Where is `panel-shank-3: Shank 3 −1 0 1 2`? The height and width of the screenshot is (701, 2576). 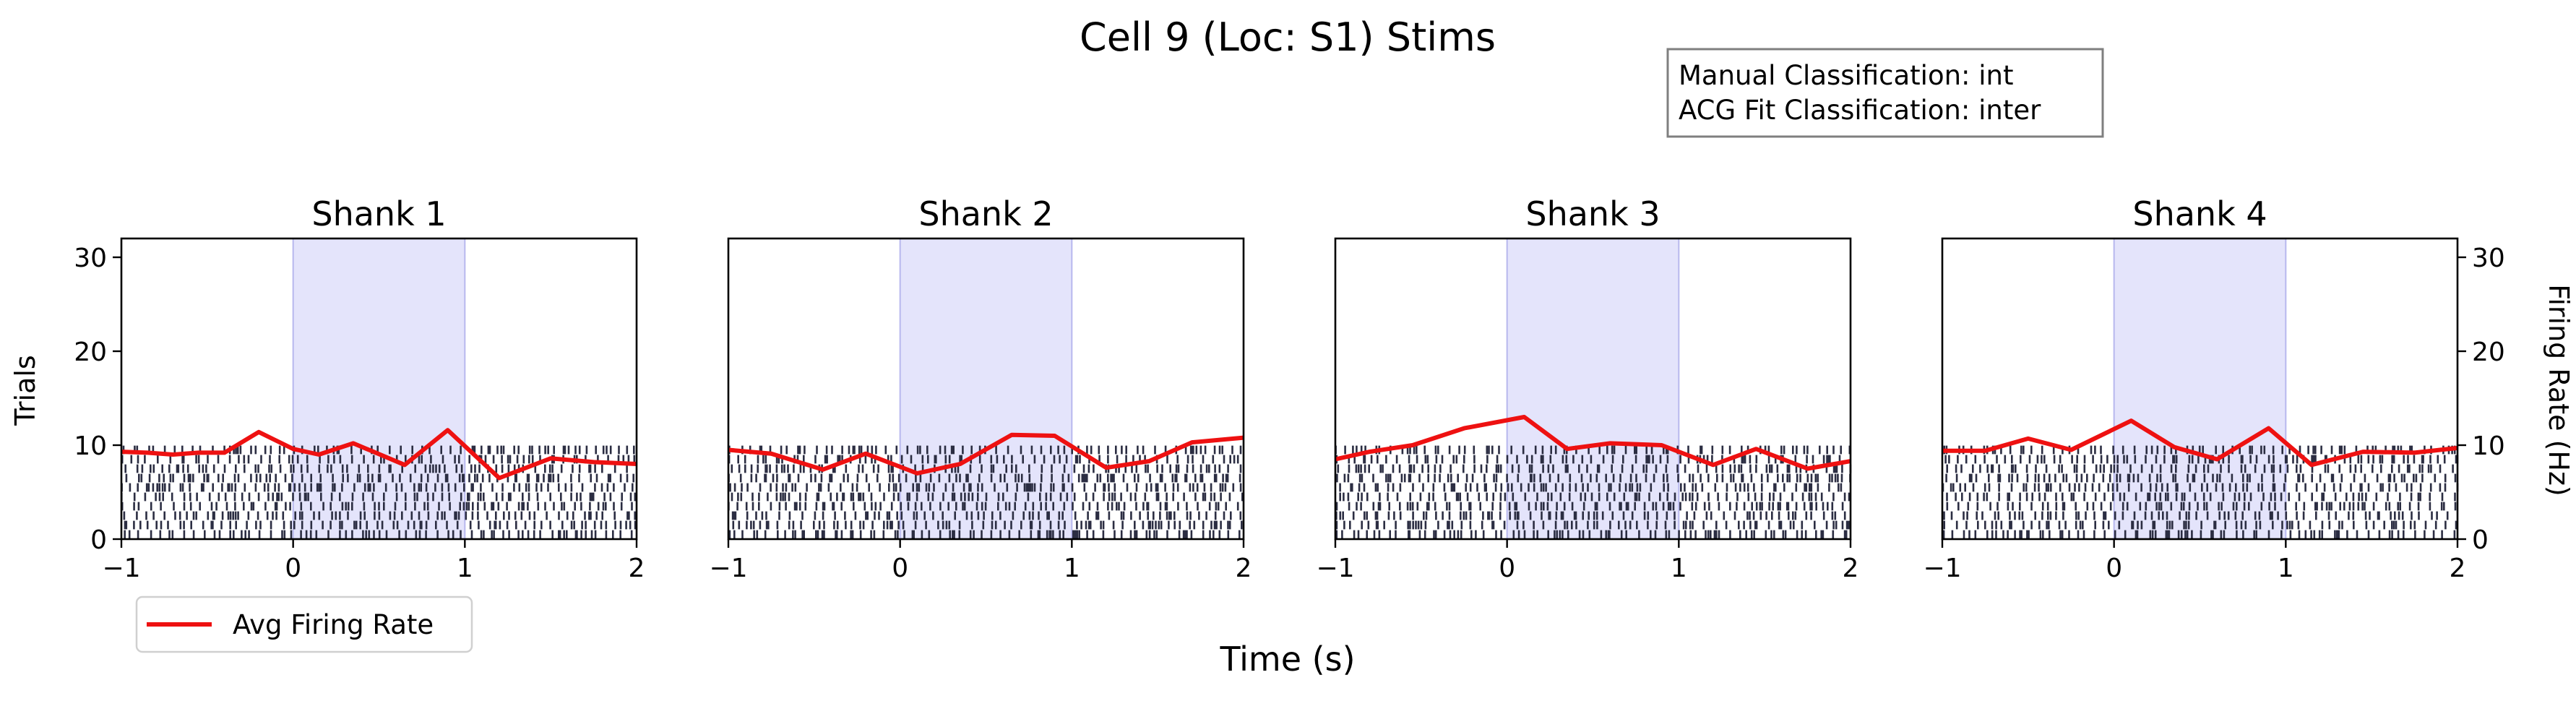 panel-shank-3: Shank 3 −1 0 1 2 is located at coordinates (1587, 389).